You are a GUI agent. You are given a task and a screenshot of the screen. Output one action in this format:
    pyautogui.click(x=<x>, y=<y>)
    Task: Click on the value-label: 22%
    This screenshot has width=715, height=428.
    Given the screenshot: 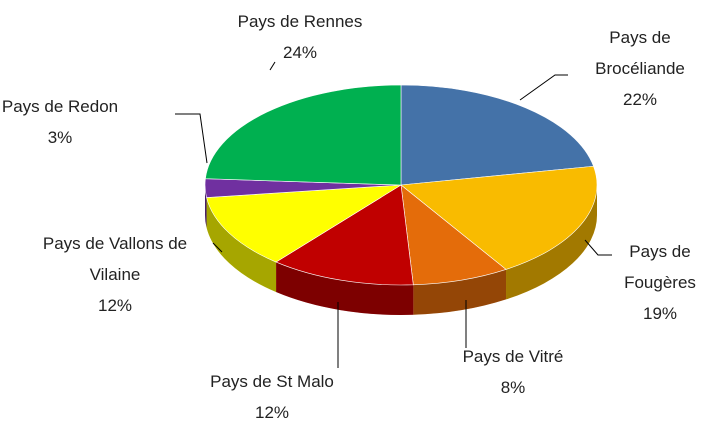 What is the action you would take?
    pyautogui.click(x=640, y=99)
    